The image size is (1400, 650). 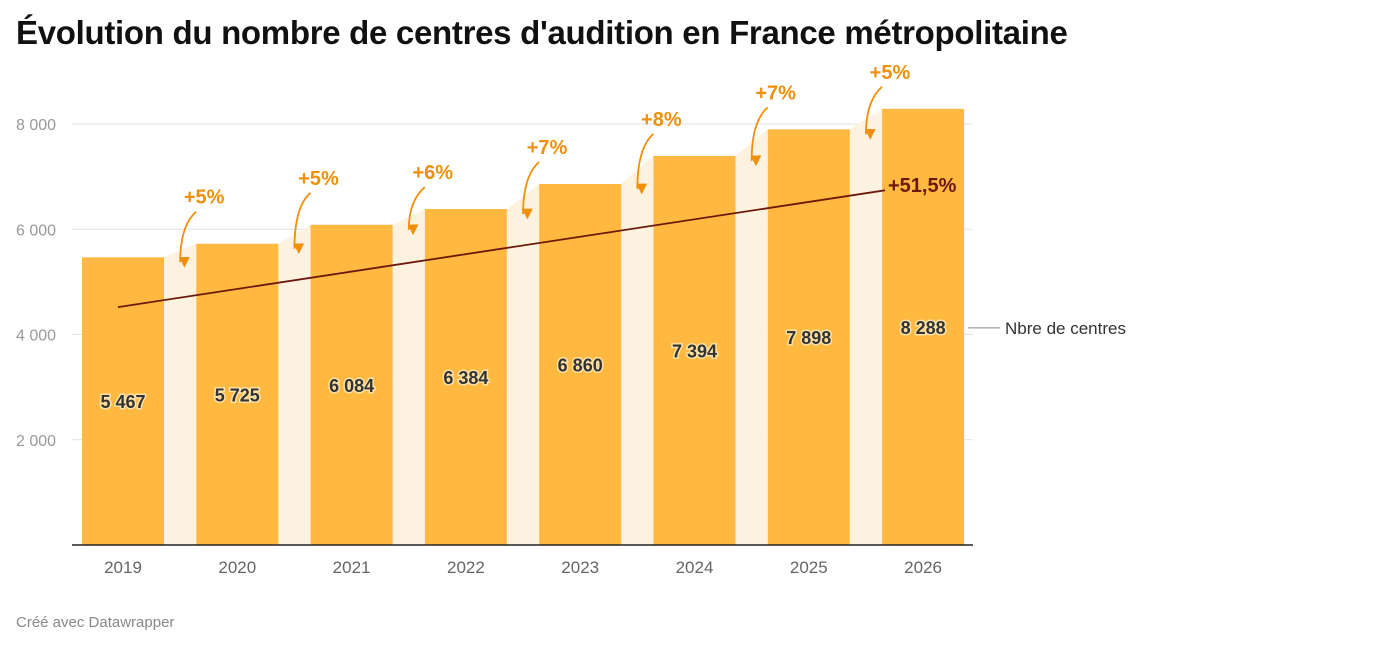 What do you see at coordinates (36, 230) in the screenshot?
I see `y-tick-label: 6 000` at bounding box center [36, 230].